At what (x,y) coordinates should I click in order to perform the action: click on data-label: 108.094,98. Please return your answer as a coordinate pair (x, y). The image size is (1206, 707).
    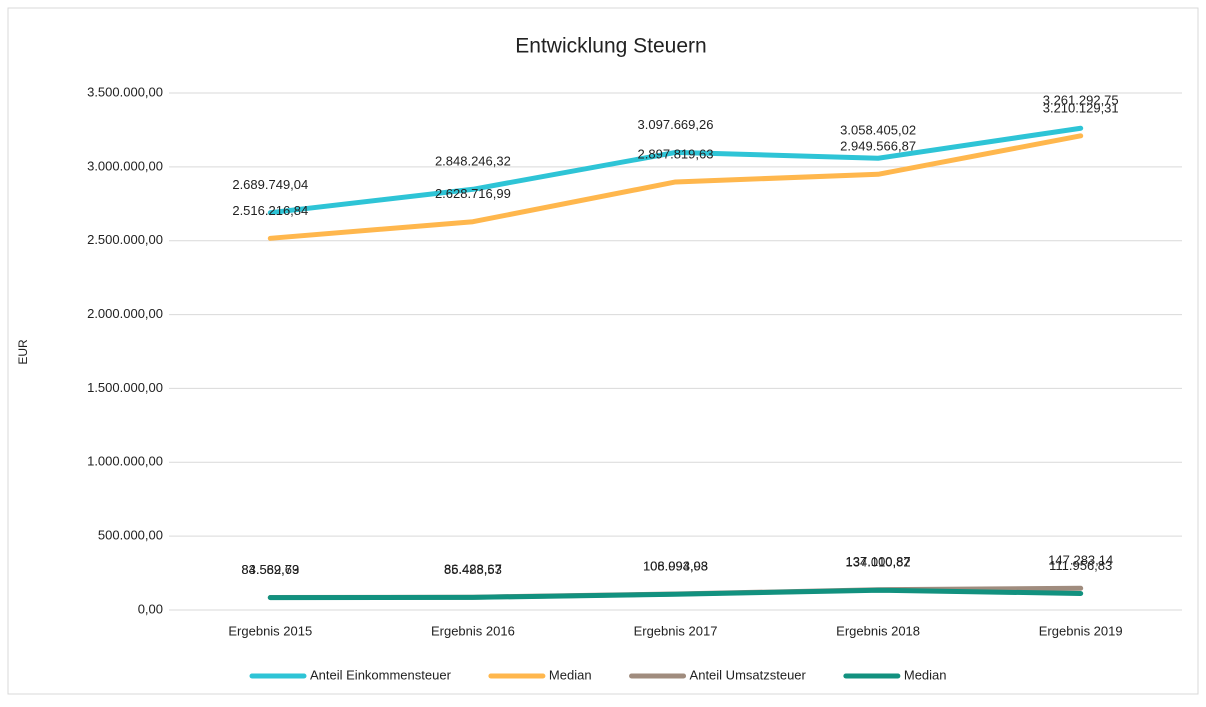
    Looking at the image, I should click on (675, 565).